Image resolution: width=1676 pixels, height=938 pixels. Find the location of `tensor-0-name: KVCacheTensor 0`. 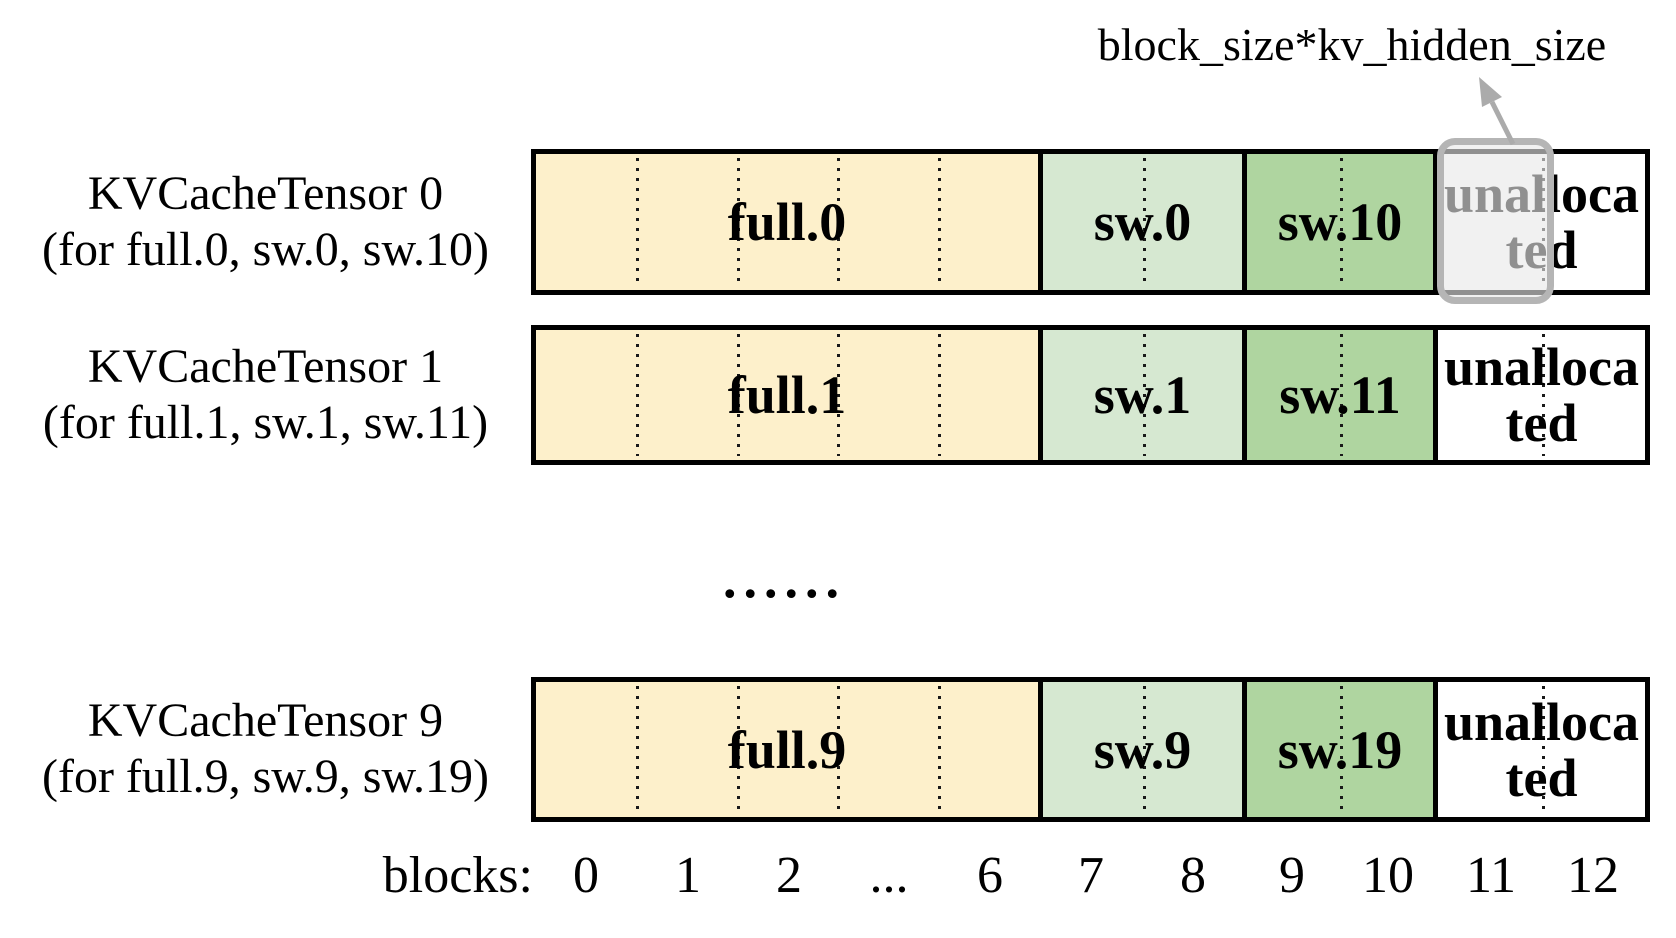

tensor-0-name: KVCacheTensor 0 is located at coordinates (265, 193).